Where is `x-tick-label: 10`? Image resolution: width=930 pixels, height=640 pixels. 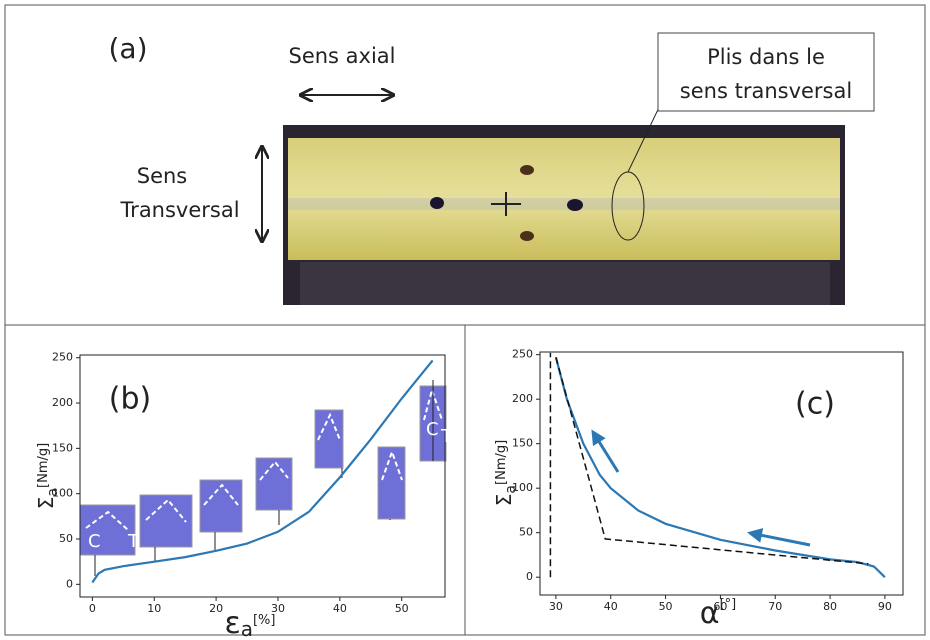 x-tick-label: 10 is located at coordinates (154, 608).